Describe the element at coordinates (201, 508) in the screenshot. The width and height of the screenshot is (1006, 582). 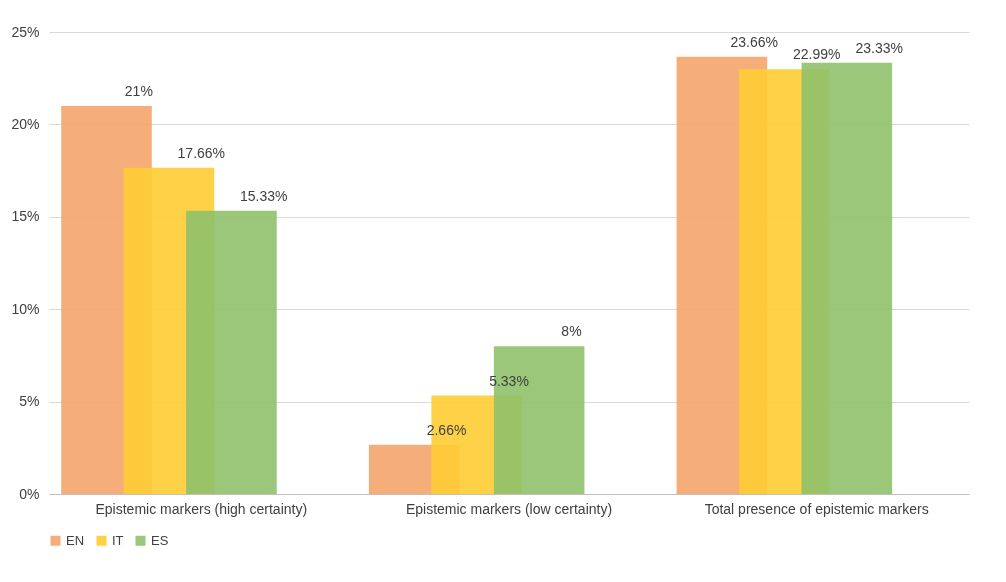
I see `x-tick-label: Epistemic markers (high certainty)` at that location.